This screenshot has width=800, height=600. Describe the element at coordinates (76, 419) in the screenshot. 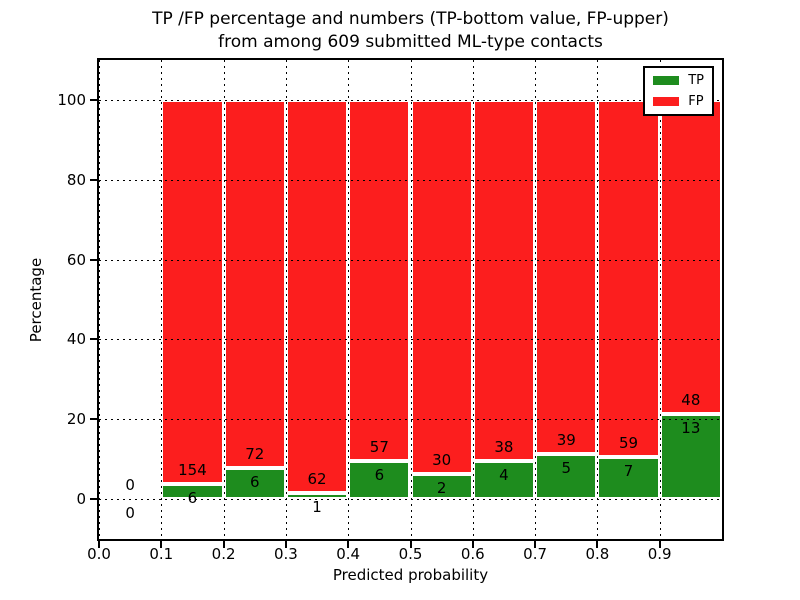

I see `y-tick-label-20: 20` at that location.